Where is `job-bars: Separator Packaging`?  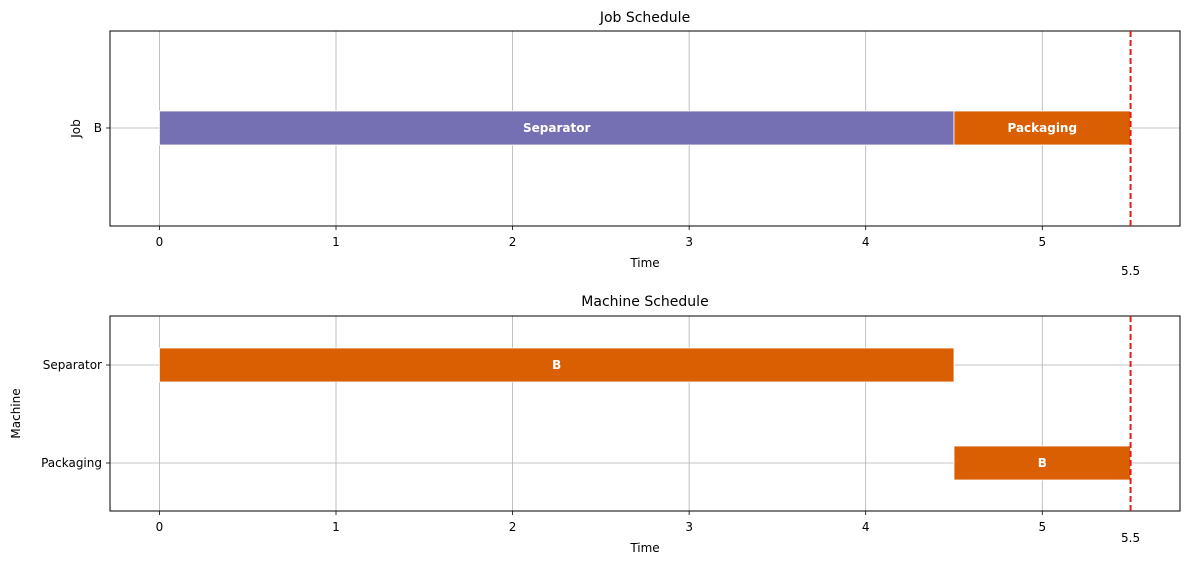 job-bars: Separator Packaging is located at coordinates (645, 128).